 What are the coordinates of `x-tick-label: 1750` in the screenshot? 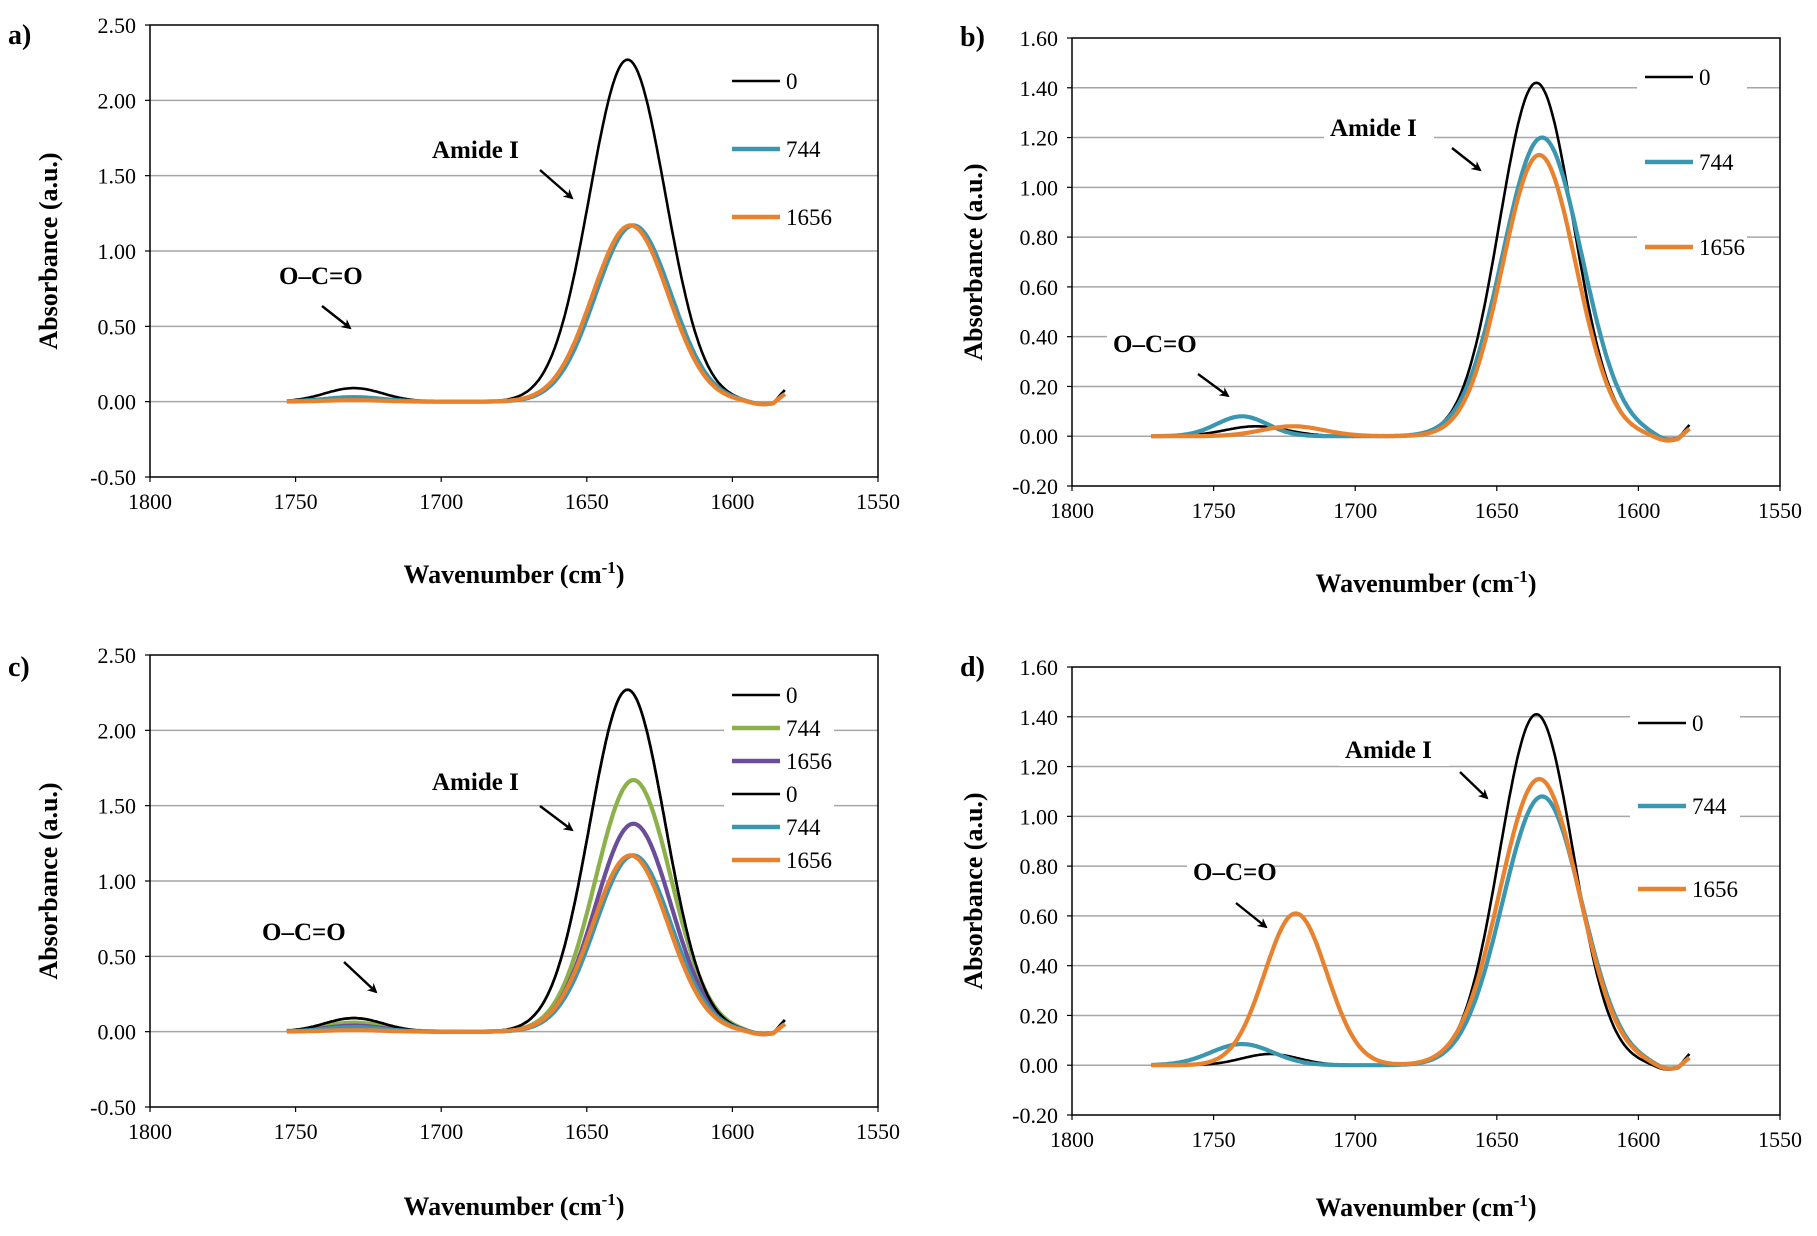 It's located at (296, 501).